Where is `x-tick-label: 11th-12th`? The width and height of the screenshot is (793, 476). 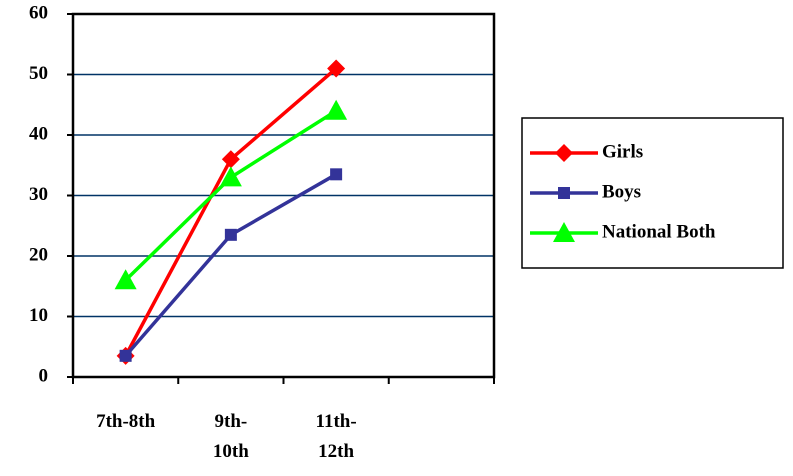 x-tick-label: 11th-12th is located at coordinates (336, 436).